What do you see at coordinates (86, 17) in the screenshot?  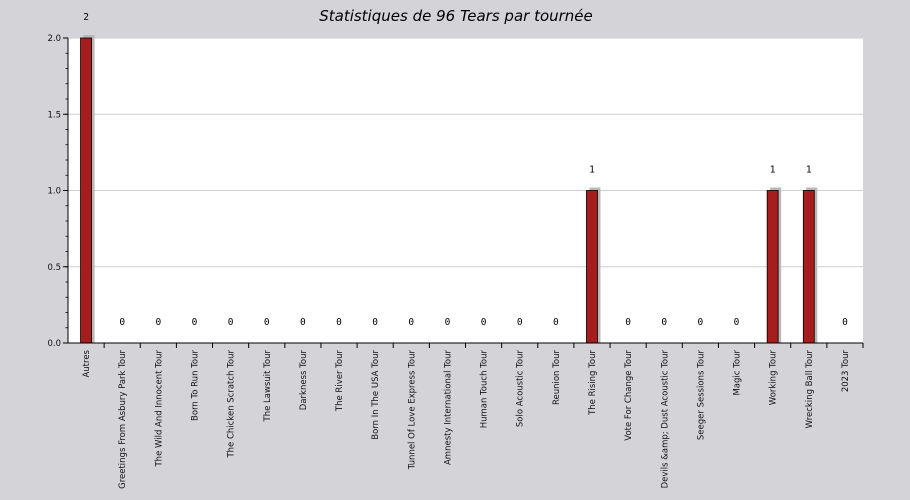 I see `data-label: 2` at bounding box center [86, 17].